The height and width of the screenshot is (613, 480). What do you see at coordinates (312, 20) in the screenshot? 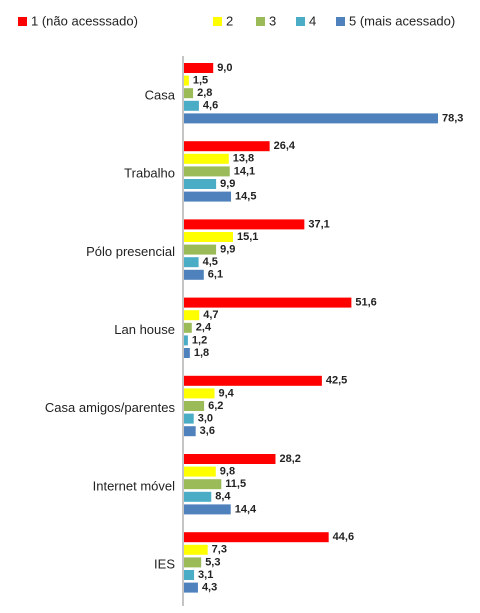
I see `legend-label: 4` at bounding box center [312, 20].